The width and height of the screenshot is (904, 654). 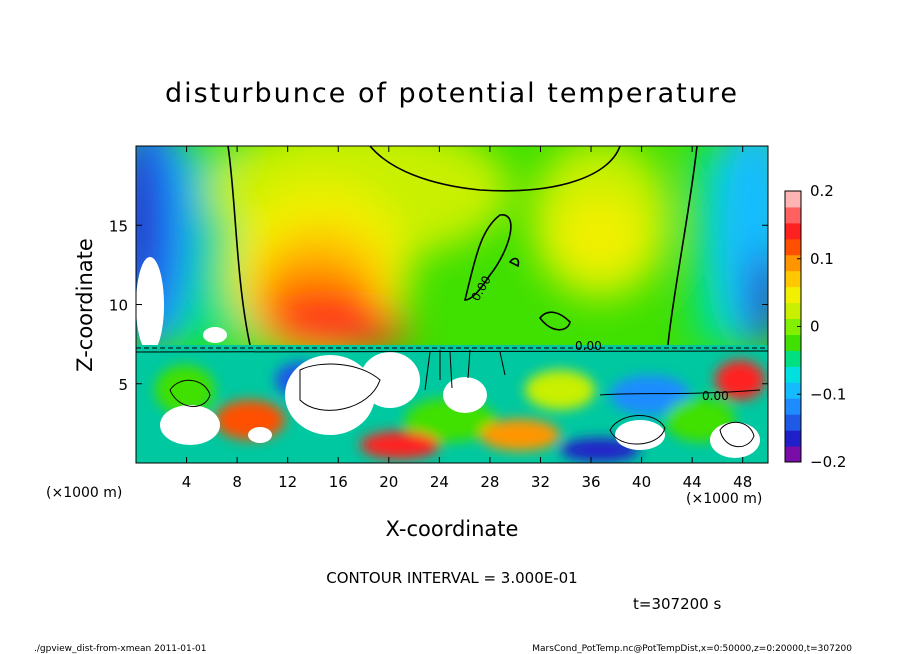 I want to click on chart-title: disturbunce of potential temperature, so click(x=452, y=93).